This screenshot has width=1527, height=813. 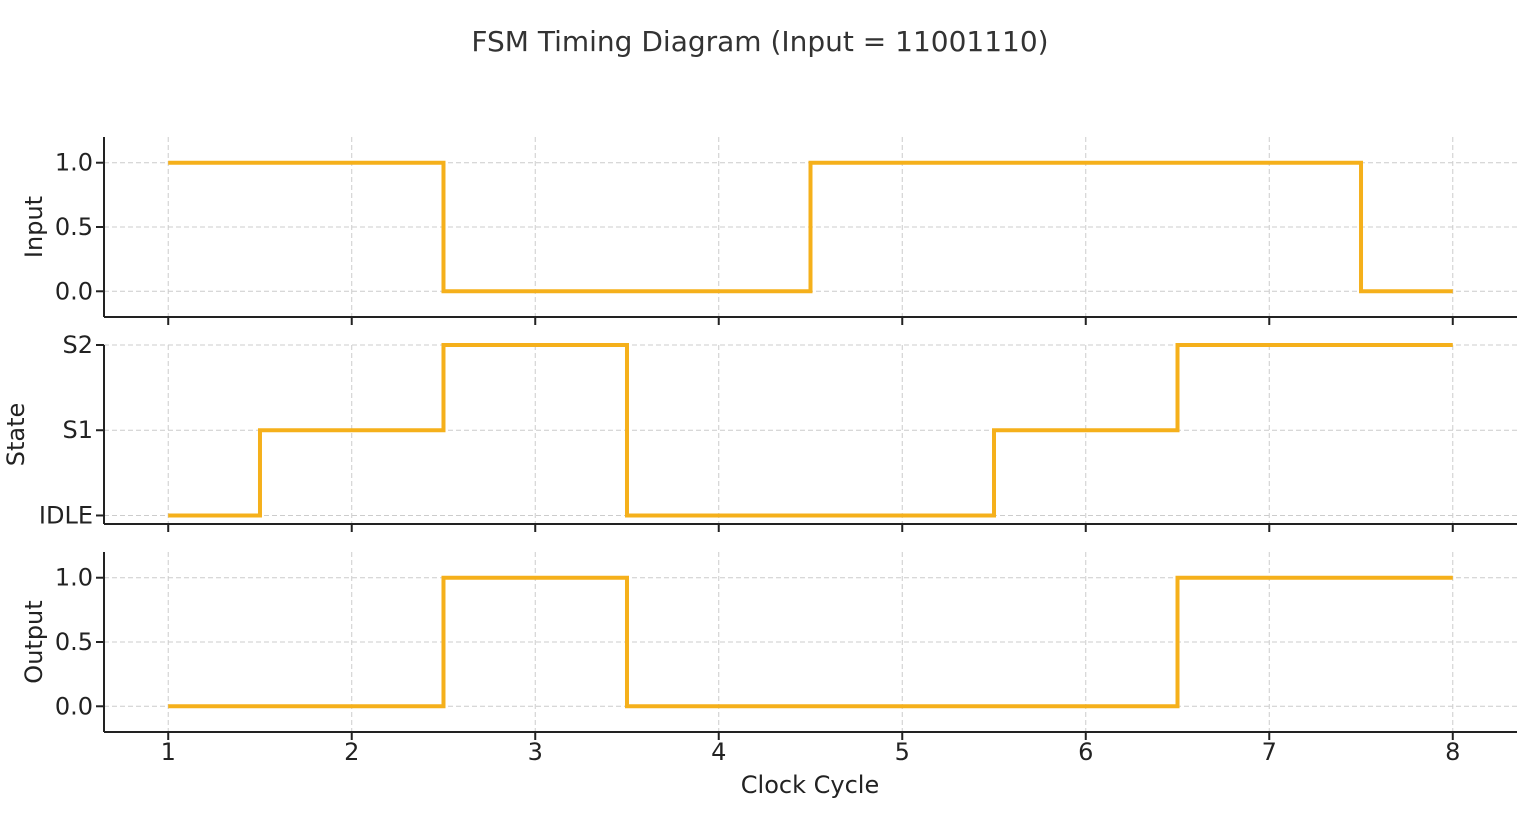 I want to click on output-y-tick-label: 0.0, so click(x=74, y=706).